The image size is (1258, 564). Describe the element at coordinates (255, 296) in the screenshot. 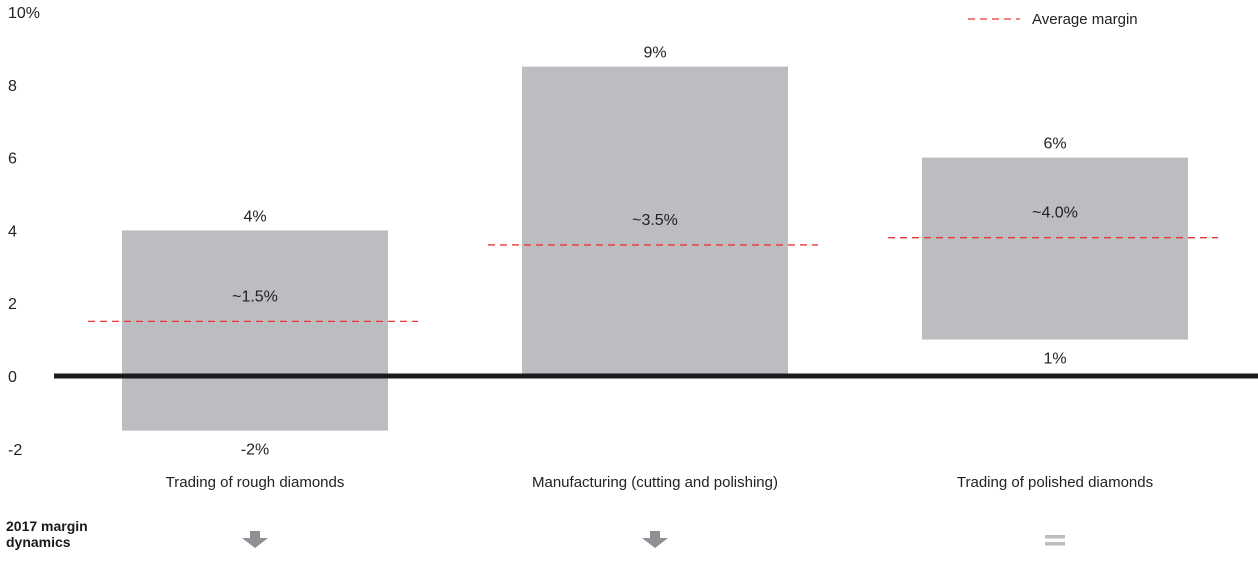

I see `average-label: ~1.5%` at that location.